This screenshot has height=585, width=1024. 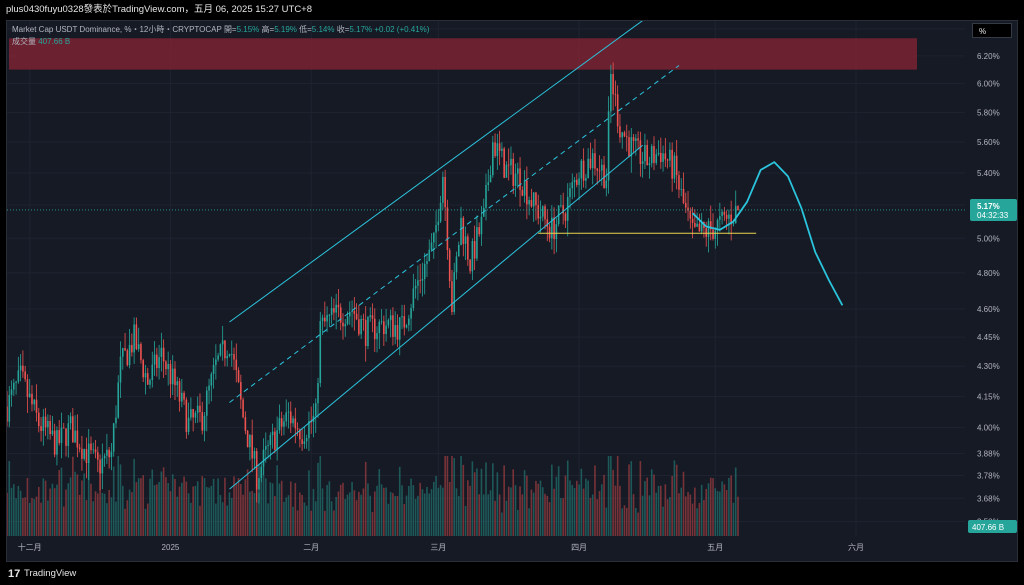 What do you see at coordinates (14, 574) in the screenshot?
I see `tradingview-logo-icon: 17` at bounding box center [14, 574].